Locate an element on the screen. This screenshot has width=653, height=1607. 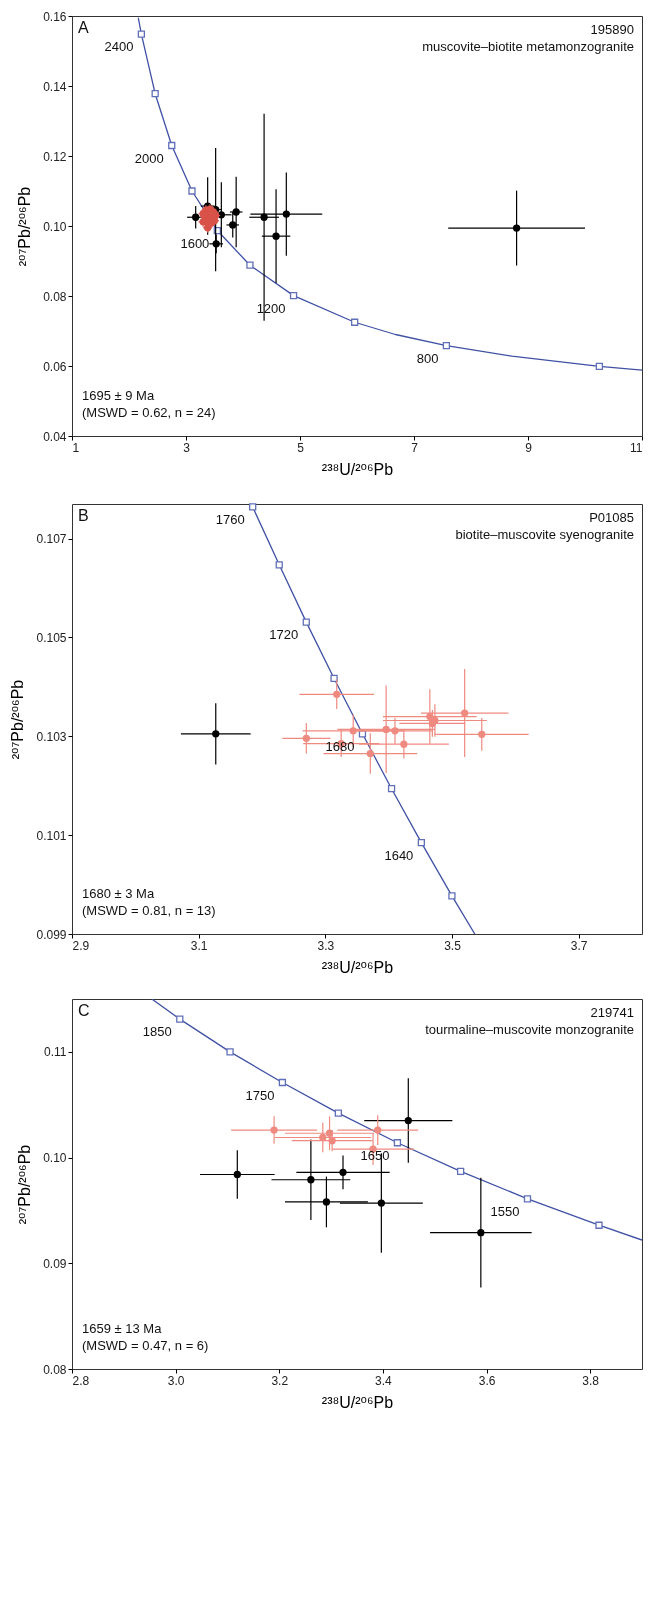
y-tick-label: 0.105 is located at coordinates (51, 637).